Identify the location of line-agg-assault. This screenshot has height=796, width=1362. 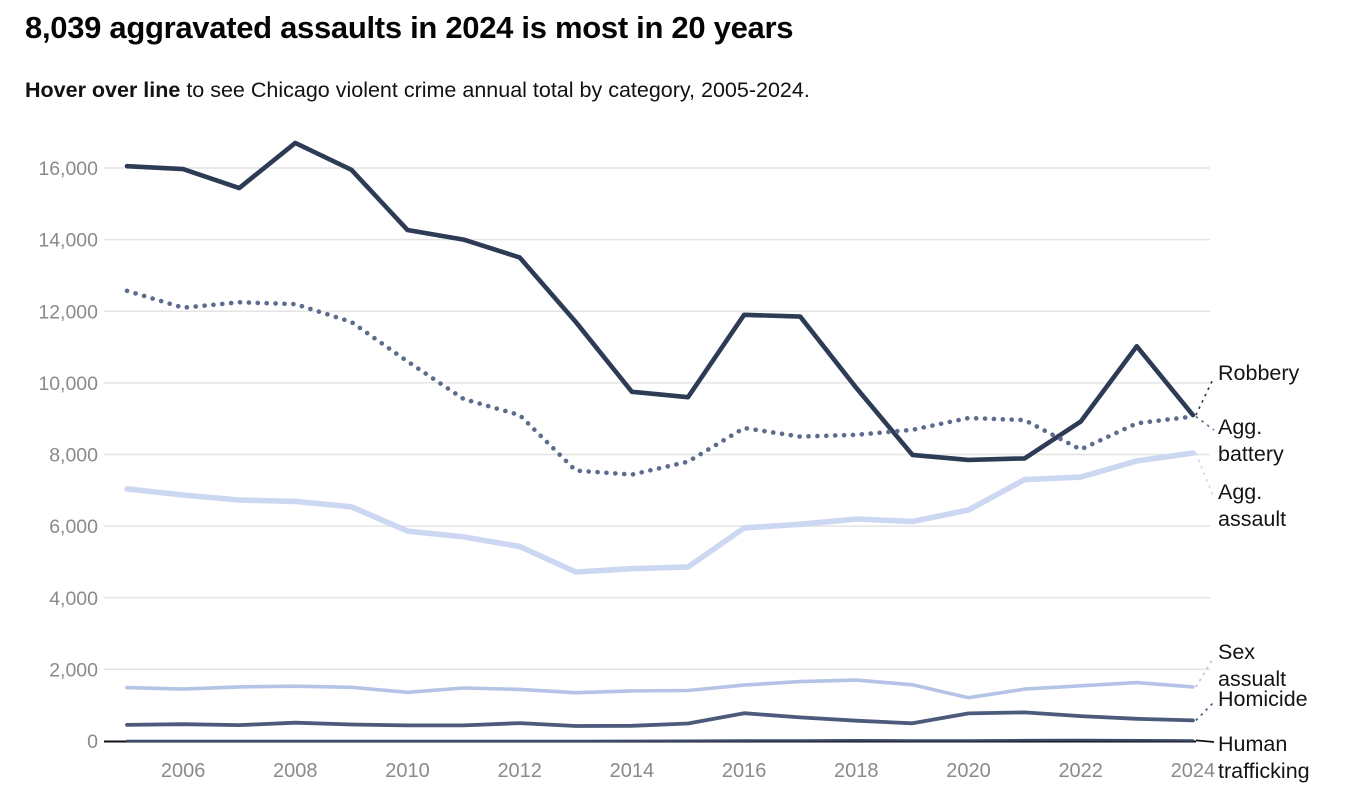
(660, 512).